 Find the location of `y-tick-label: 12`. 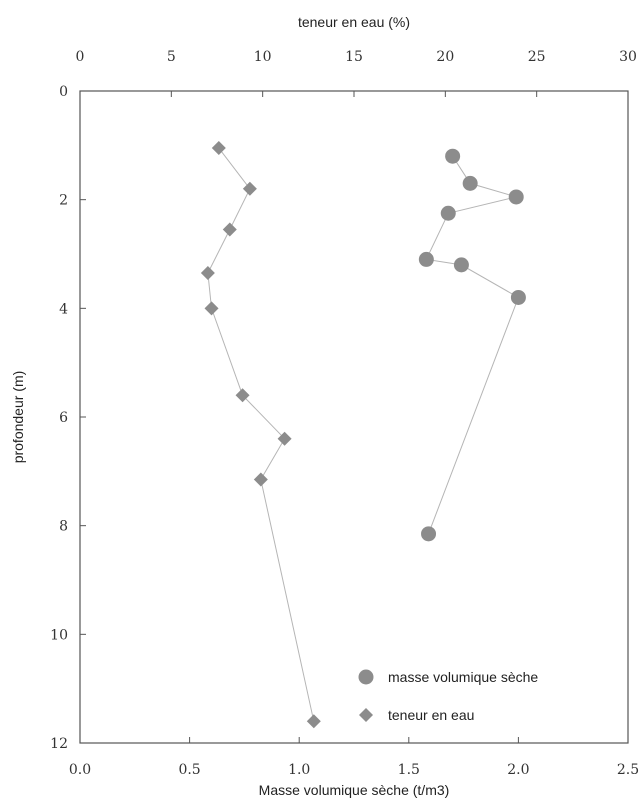

y-tick-label: 12 is located at coordinates (59, 744).